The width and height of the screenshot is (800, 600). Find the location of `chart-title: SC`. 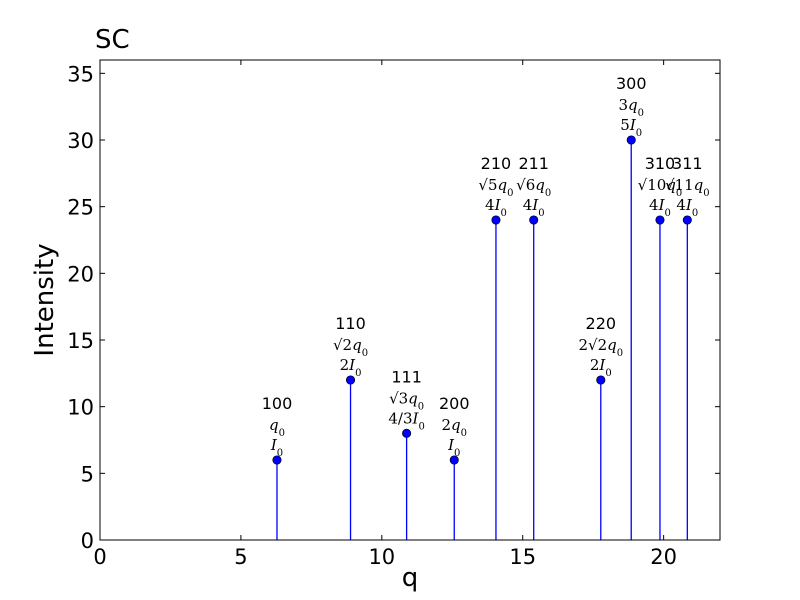

chart-title: SC is located at coordinates (112, 40).